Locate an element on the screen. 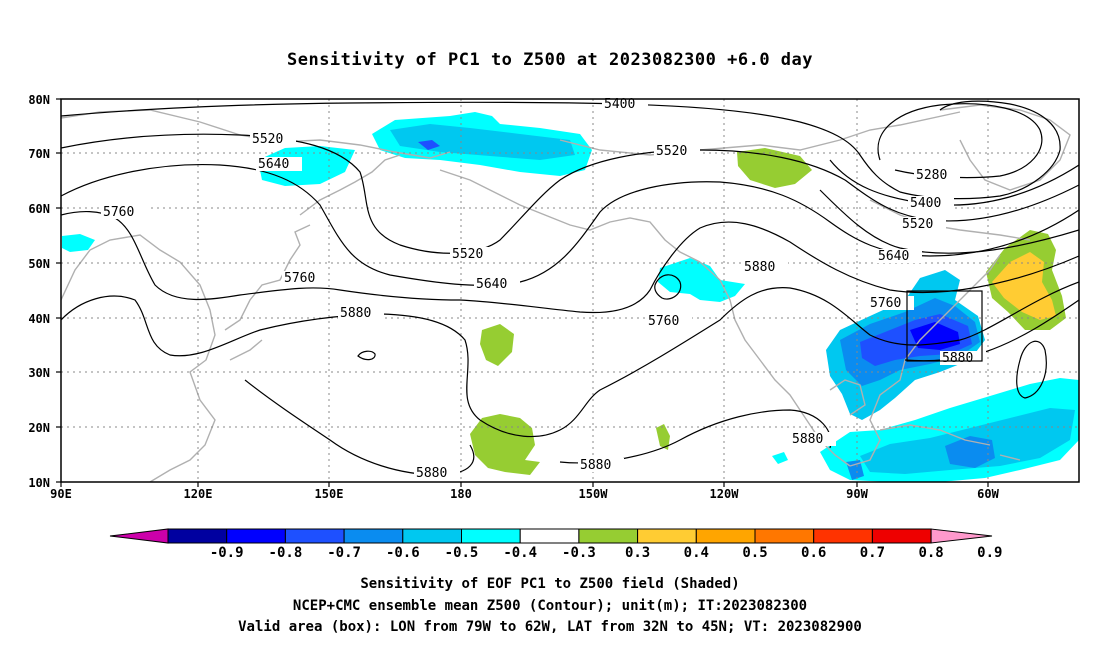 Image resolution: width=1100 pixels, height=650 pixels. colorbar-label: -0.5 is located at coordinates (462, 553).